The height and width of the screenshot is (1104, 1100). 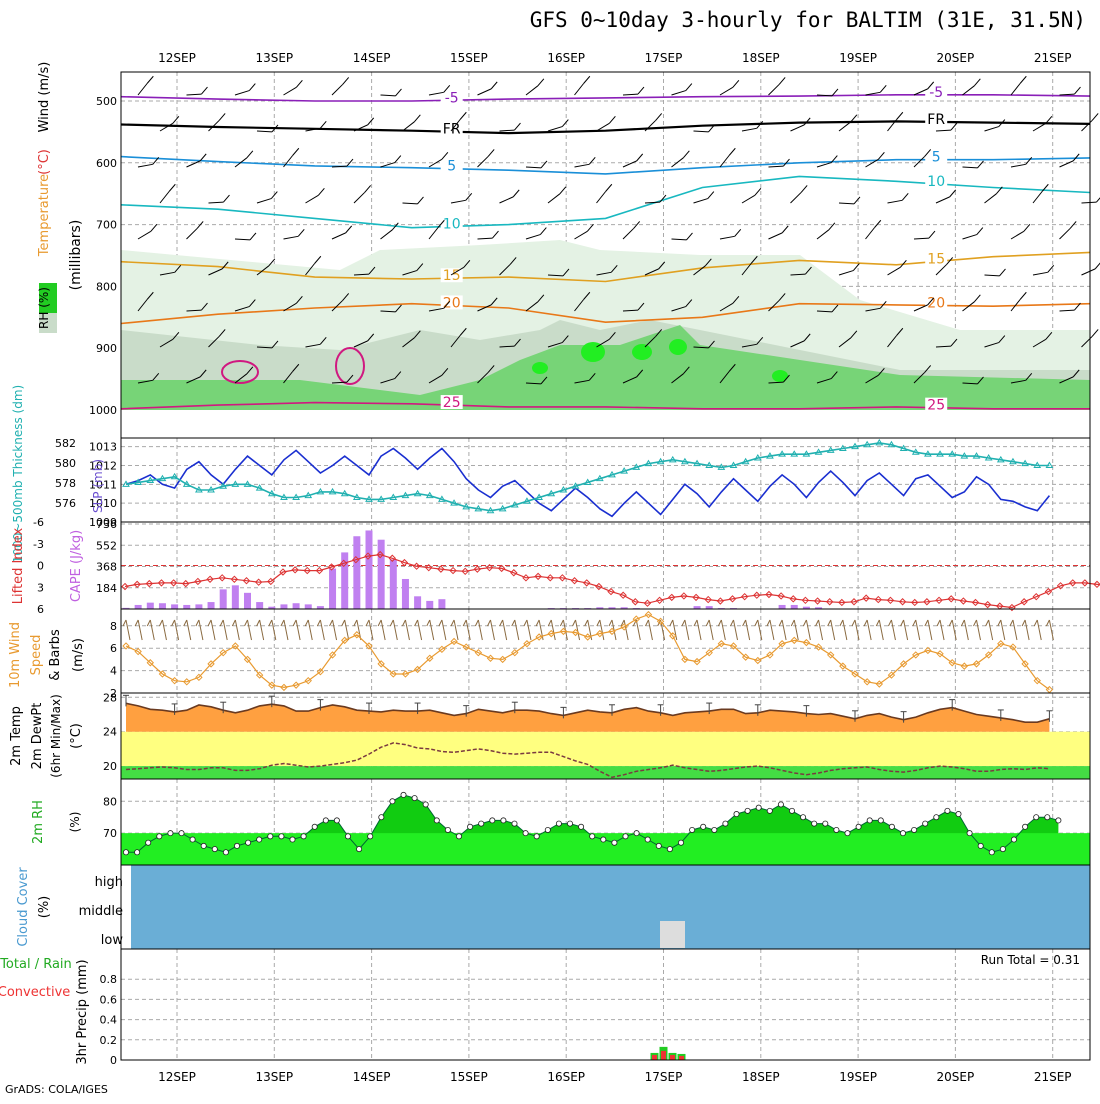 I want to click on dewpoint-line, so click(x=587, y=760).